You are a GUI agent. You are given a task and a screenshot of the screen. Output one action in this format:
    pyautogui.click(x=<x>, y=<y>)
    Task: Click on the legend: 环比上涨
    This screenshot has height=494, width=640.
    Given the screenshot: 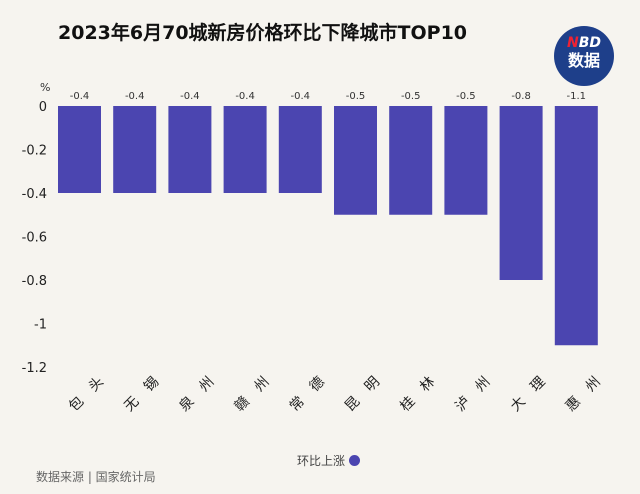 What is the action you would take?
    pyautogui.click(x=329, y=460)
    